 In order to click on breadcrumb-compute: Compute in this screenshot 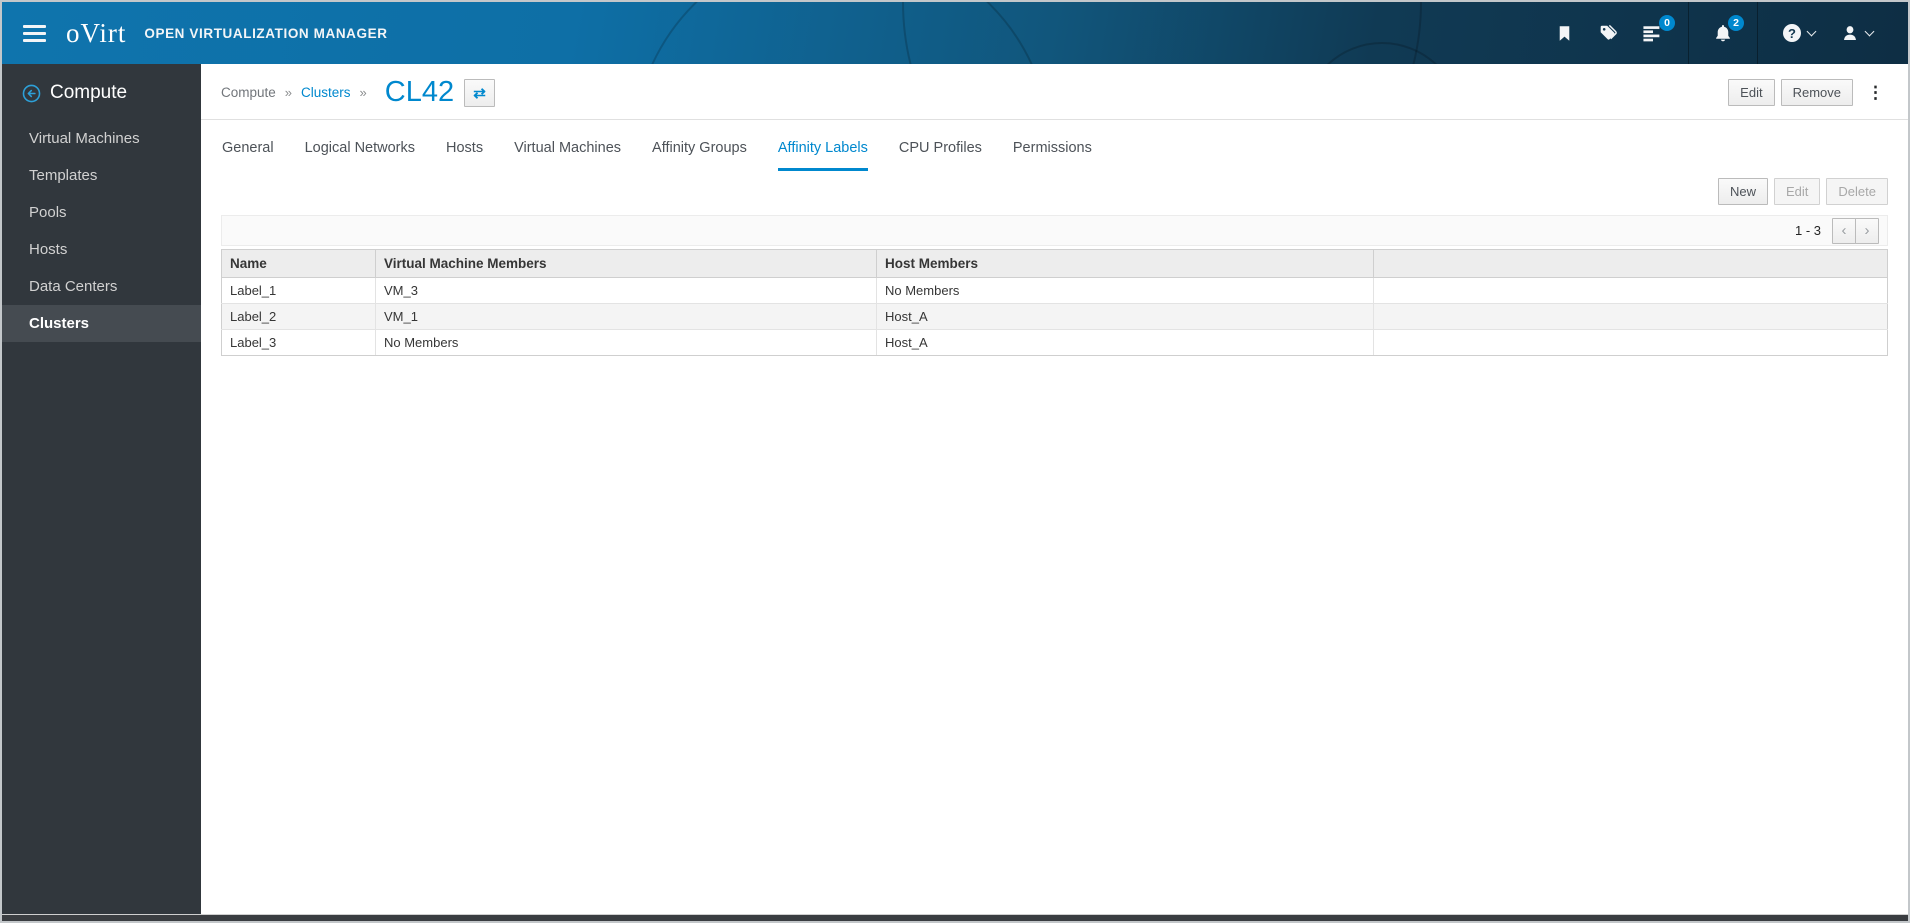, I will do `click(248, 92)`.